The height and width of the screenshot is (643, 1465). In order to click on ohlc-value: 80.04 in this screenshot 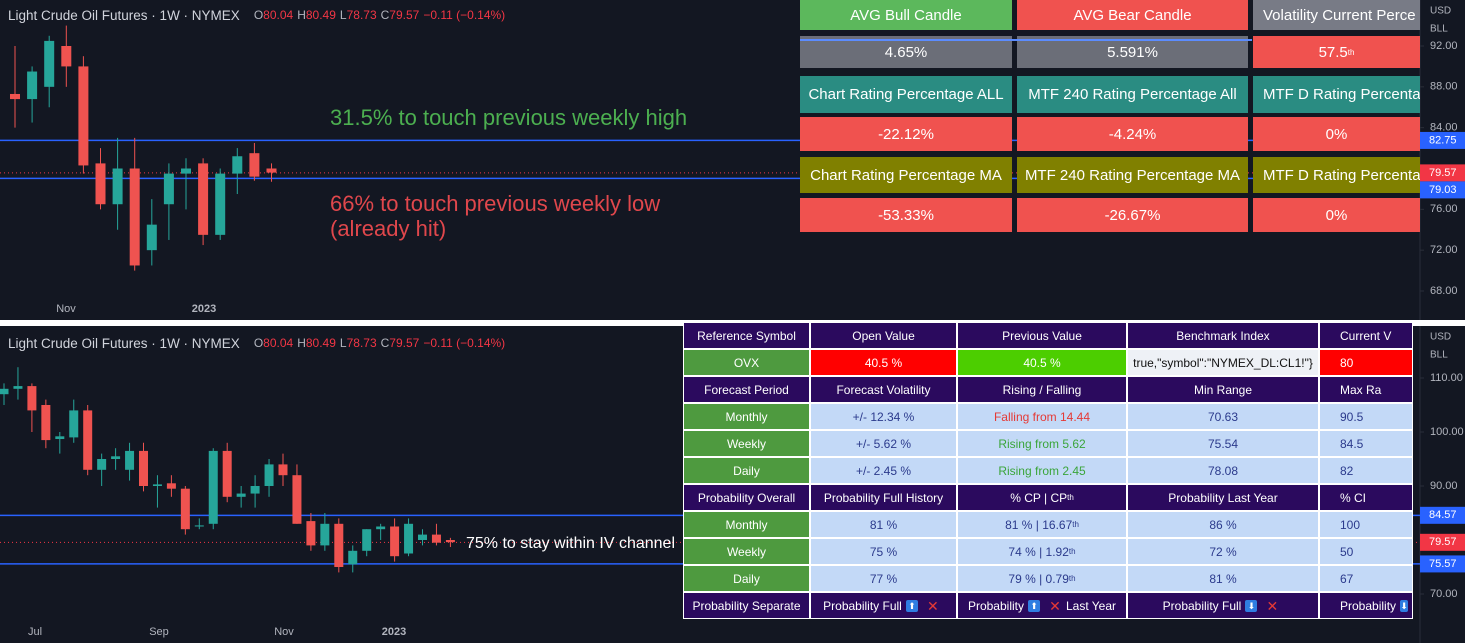, I will do `click(278, 15)`.